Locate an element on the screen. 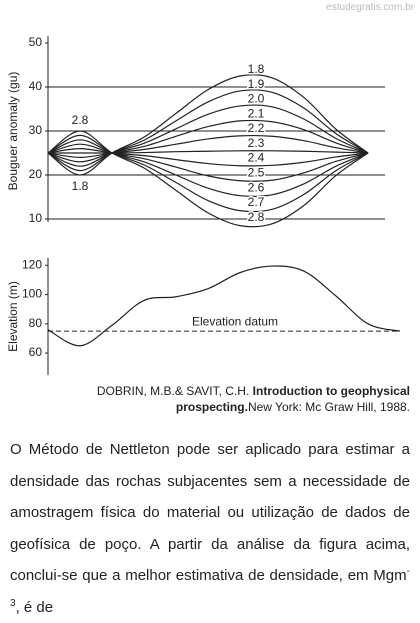 Image resolution: width=420 pixels, height=623 pixels. citation-authors: DOBRIN, M.B.& SAVIT, C.H. is located at coordinates (173, 391).